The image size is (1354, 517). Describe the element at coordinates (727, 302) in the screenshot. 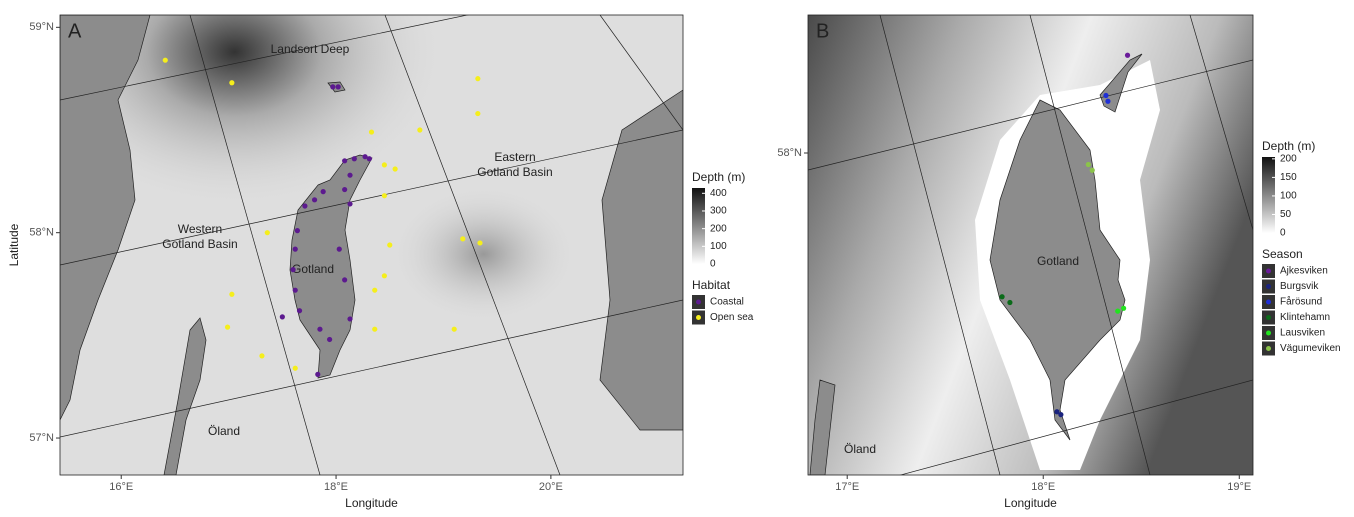

I see `legend-label: Coastal` at that location.